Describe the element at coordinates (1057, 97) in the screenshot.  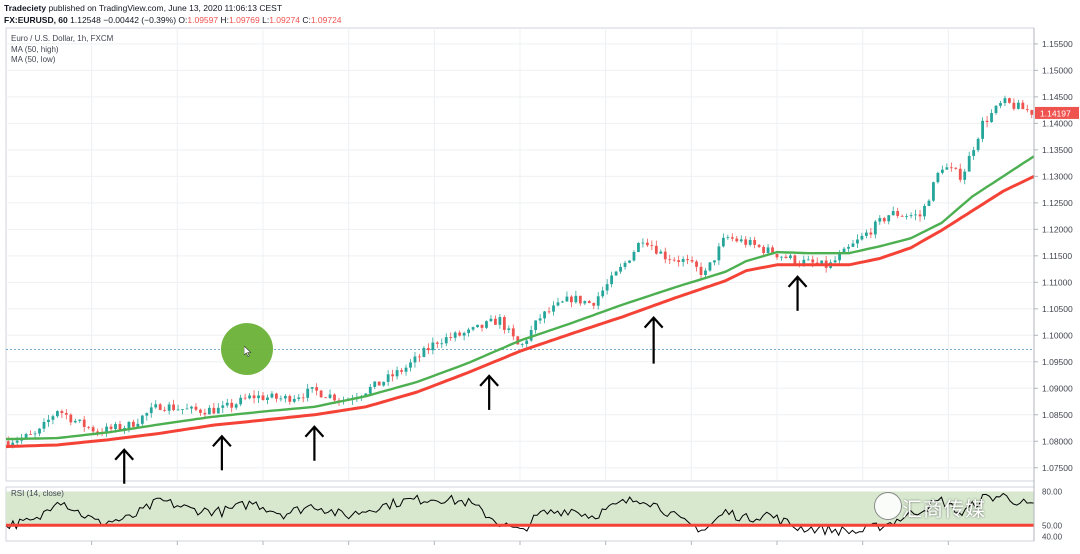
I see `price-tick-label: 1.14500` at that location.